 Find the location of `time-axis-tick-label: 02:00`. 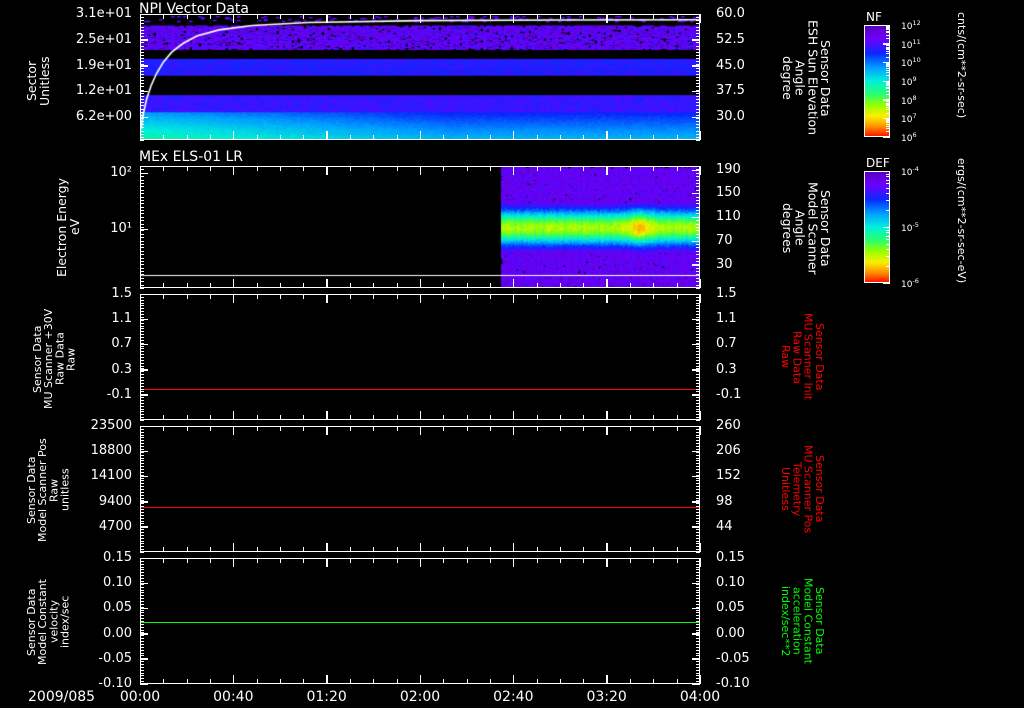

time-axis-tick-label: 02:00 is located at coordinates (420, 697).